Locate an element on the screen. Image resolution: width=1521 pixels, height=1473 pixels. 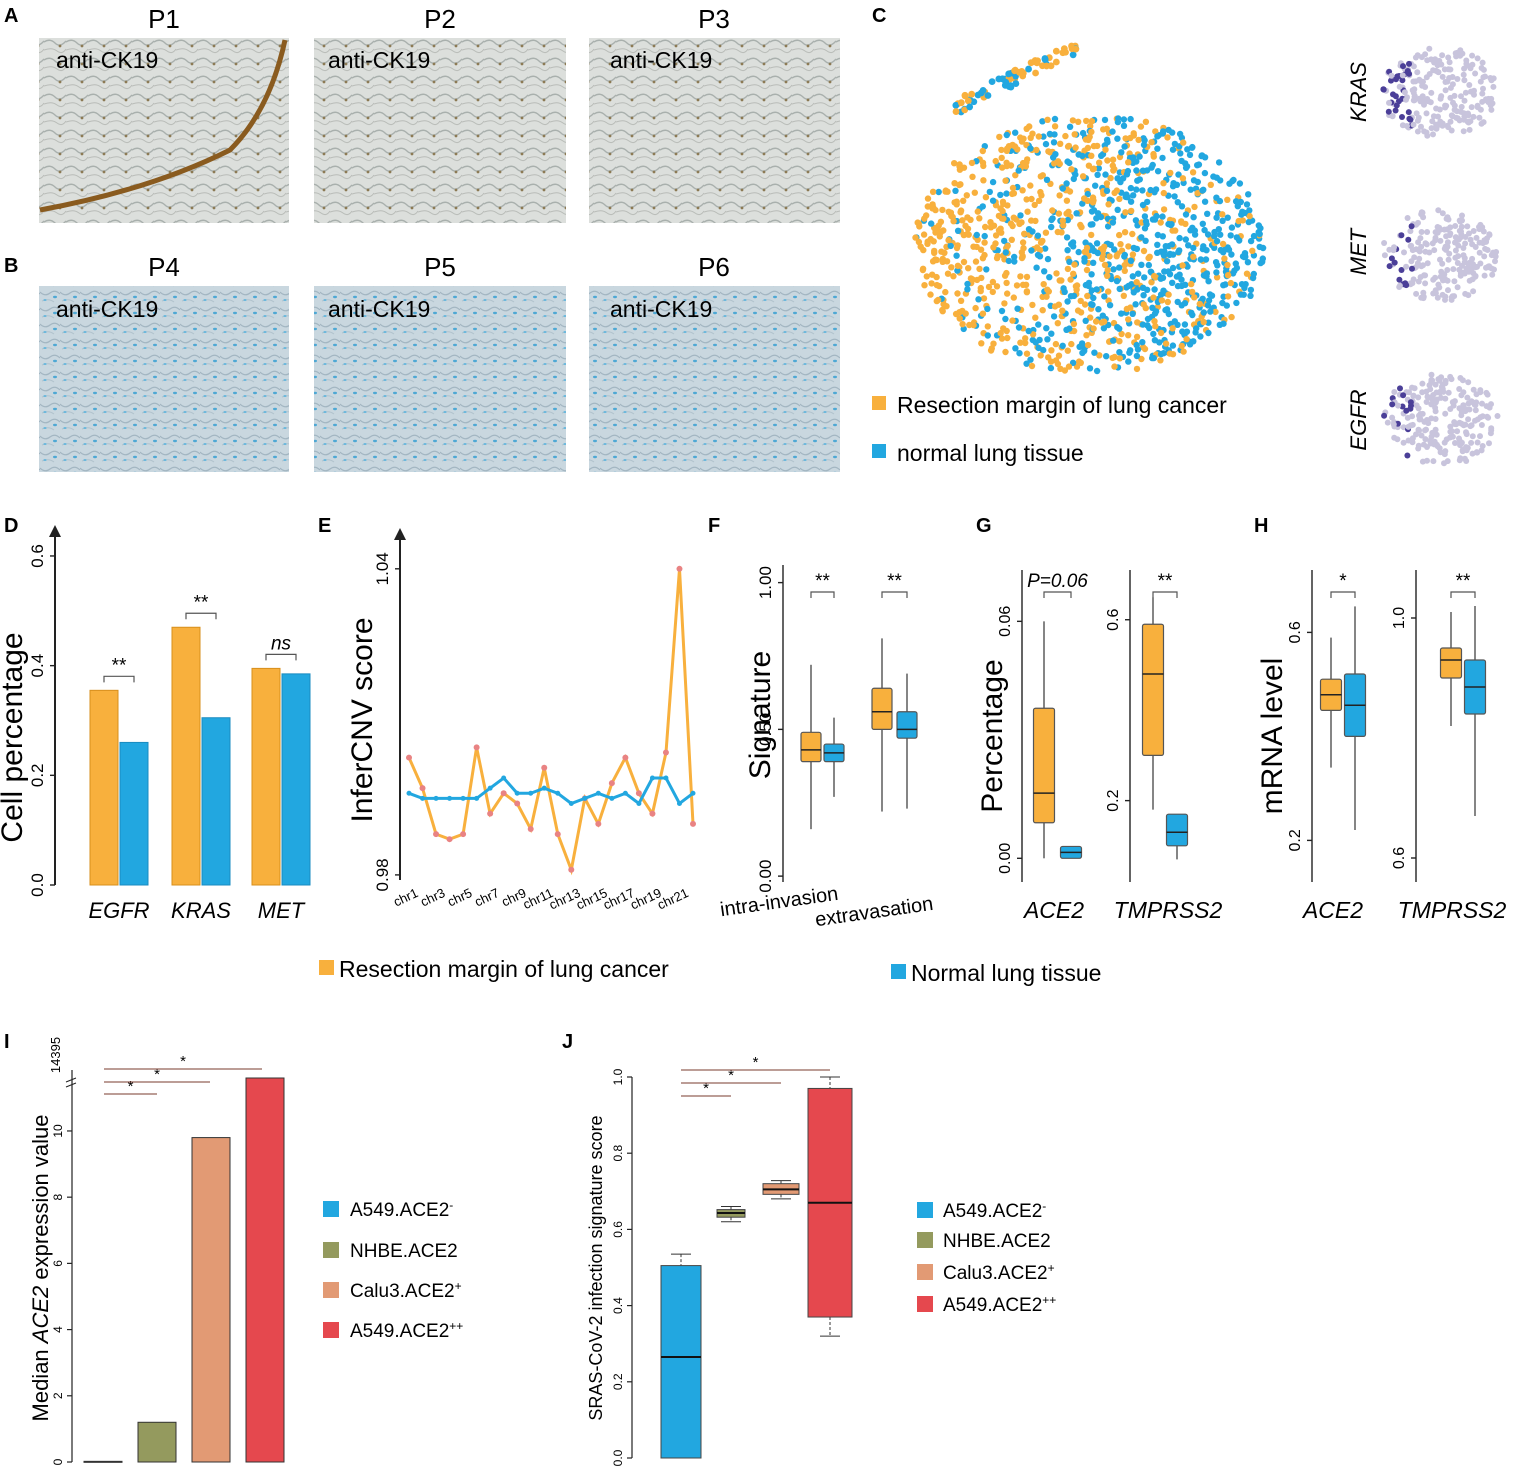
significance-bracket is located at coordinates (1343, 594).